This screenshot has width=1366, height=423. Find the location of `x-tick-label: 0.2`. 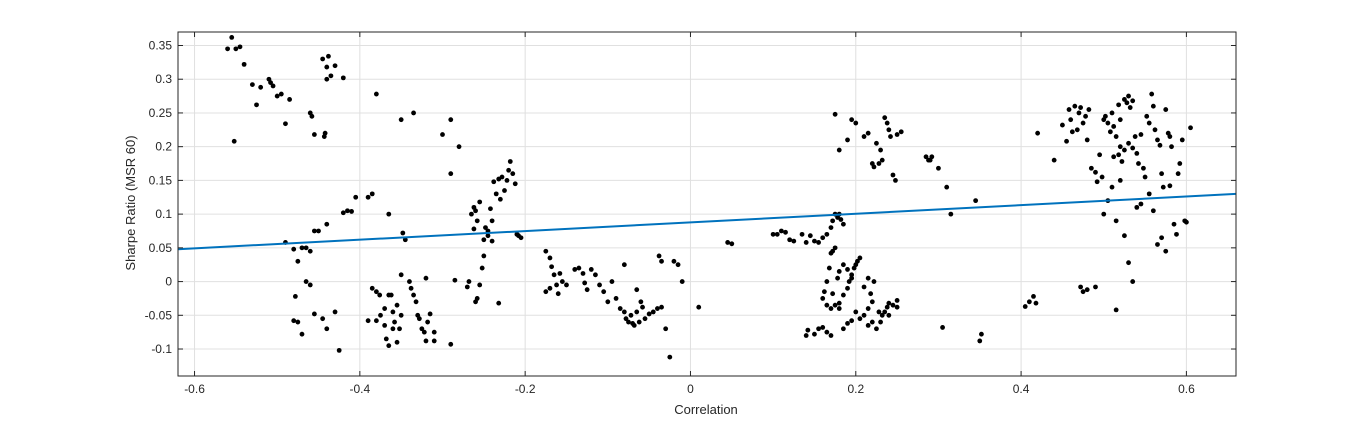

x-tick-label: 0.2 is located at coordinates (855, 389).